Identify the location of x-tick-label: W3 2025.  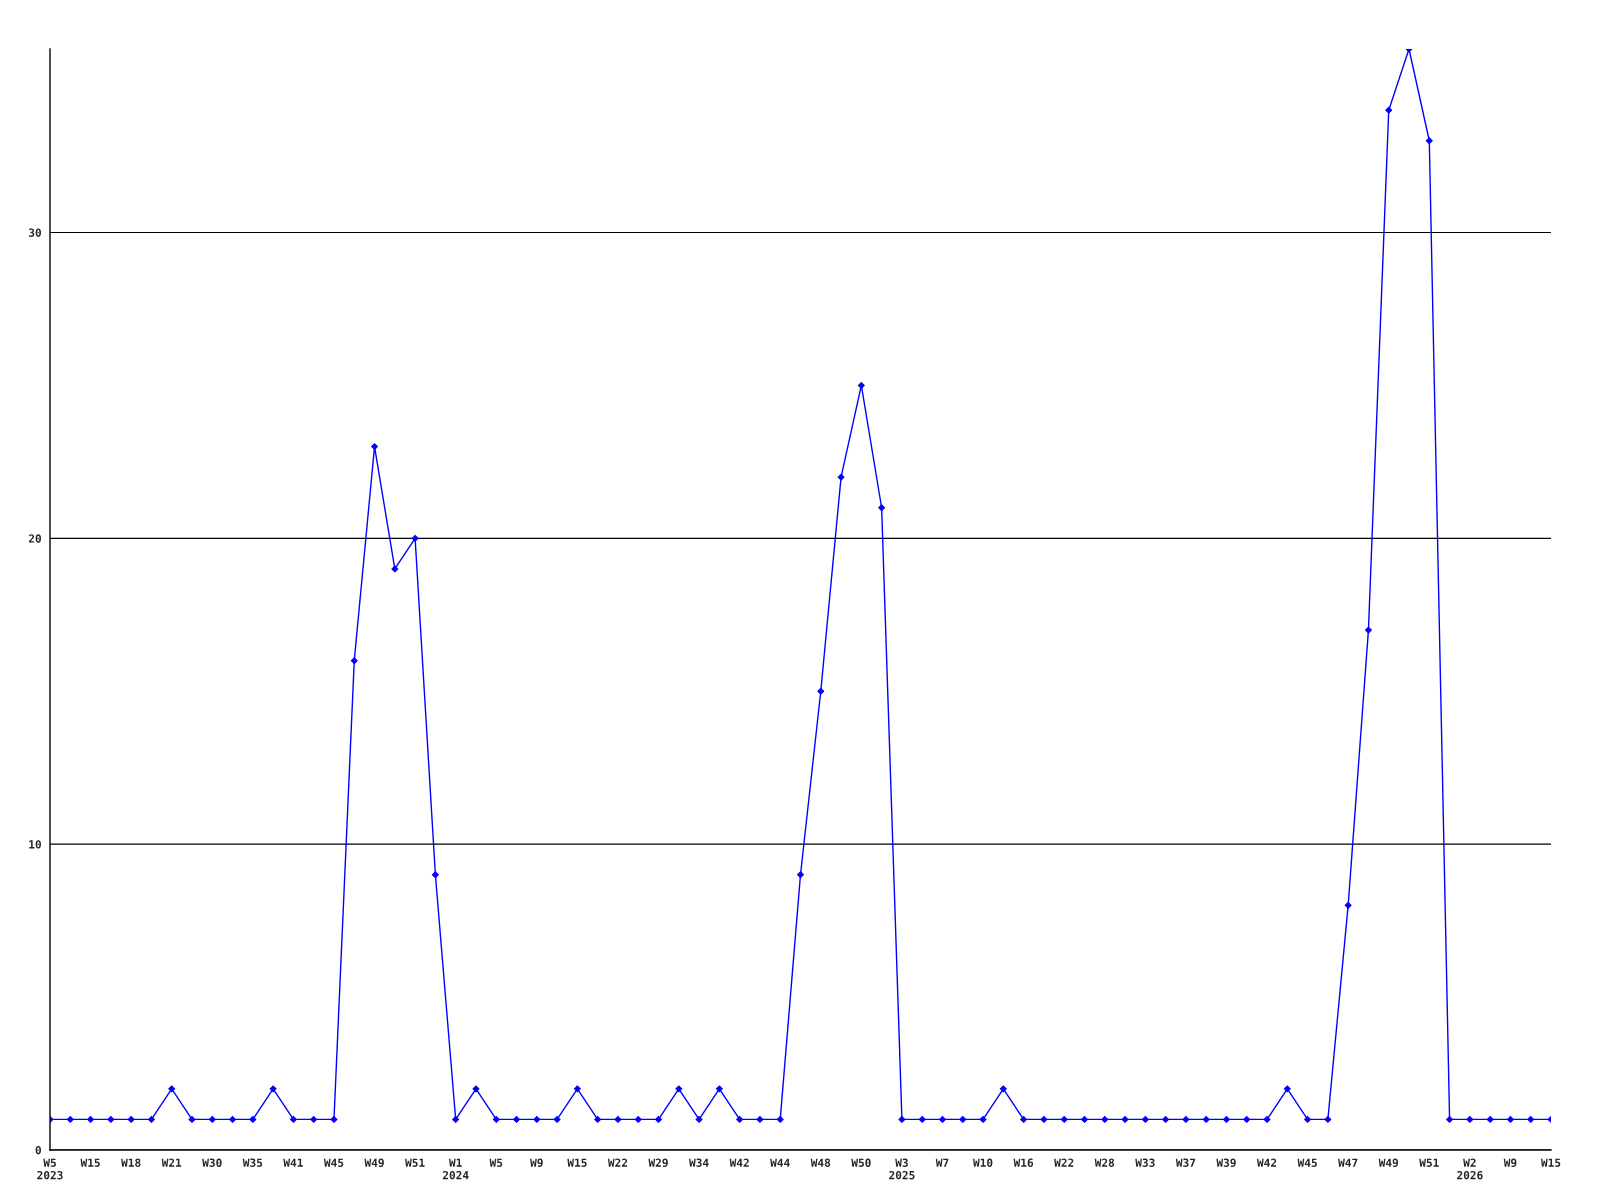
(902, 1169).